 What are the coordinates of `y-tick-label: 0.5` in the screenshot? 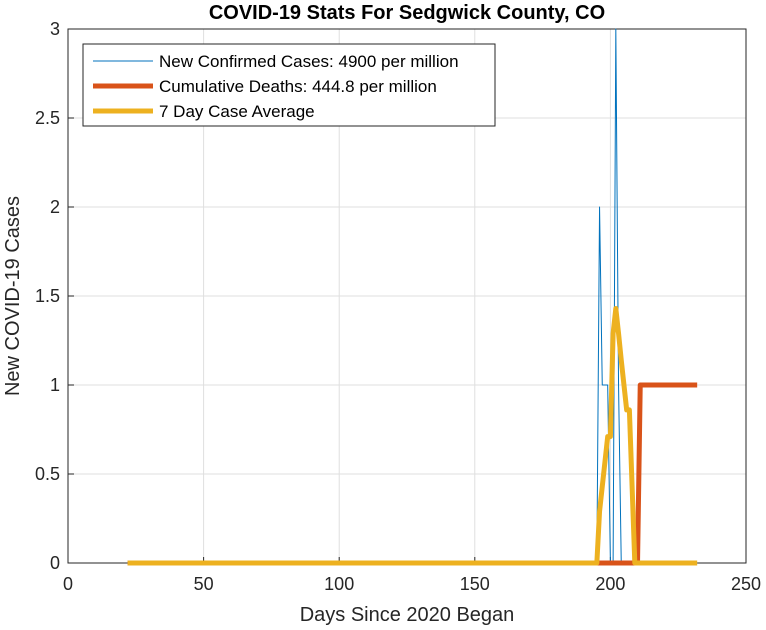 It's located at (47, 474).